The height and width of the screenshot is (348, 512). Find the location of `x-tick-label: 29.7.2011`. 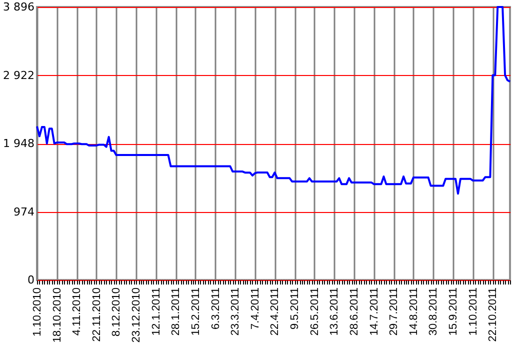

x-tick-label: 29.7.2011 is located at coordinates (394, 312).